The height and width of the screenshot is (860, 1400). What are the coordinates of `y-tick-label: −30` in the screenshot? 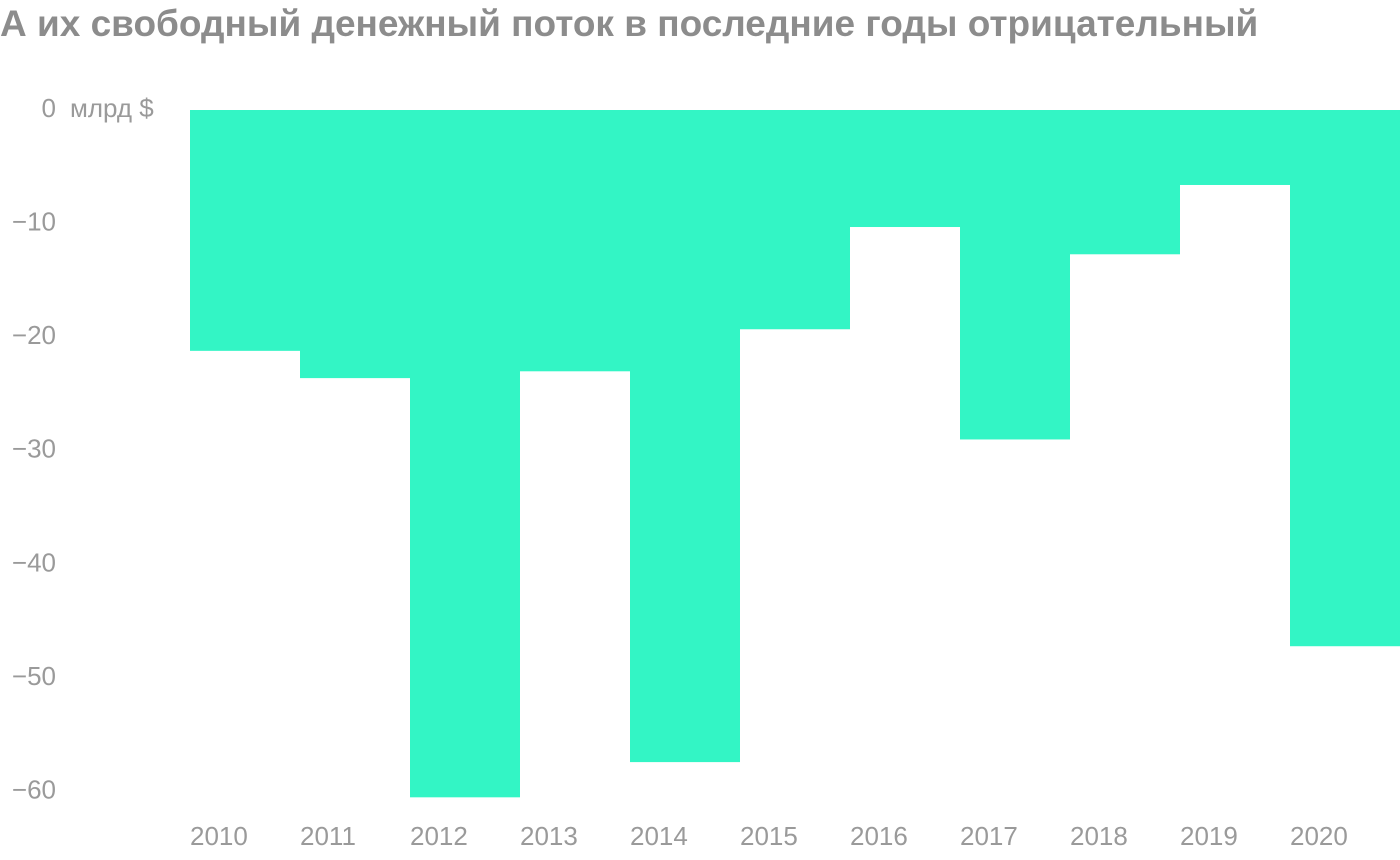 It's located at (34, 449).